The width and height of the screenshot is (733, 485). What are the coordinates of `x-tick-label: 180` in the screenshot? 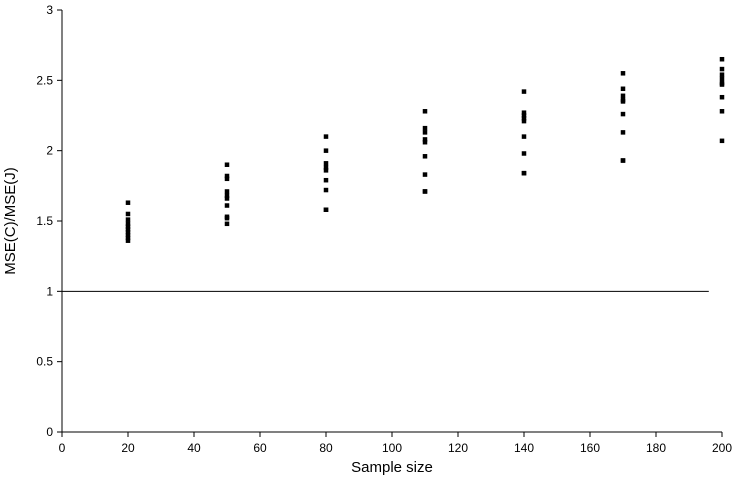 It's located at (656, 448).